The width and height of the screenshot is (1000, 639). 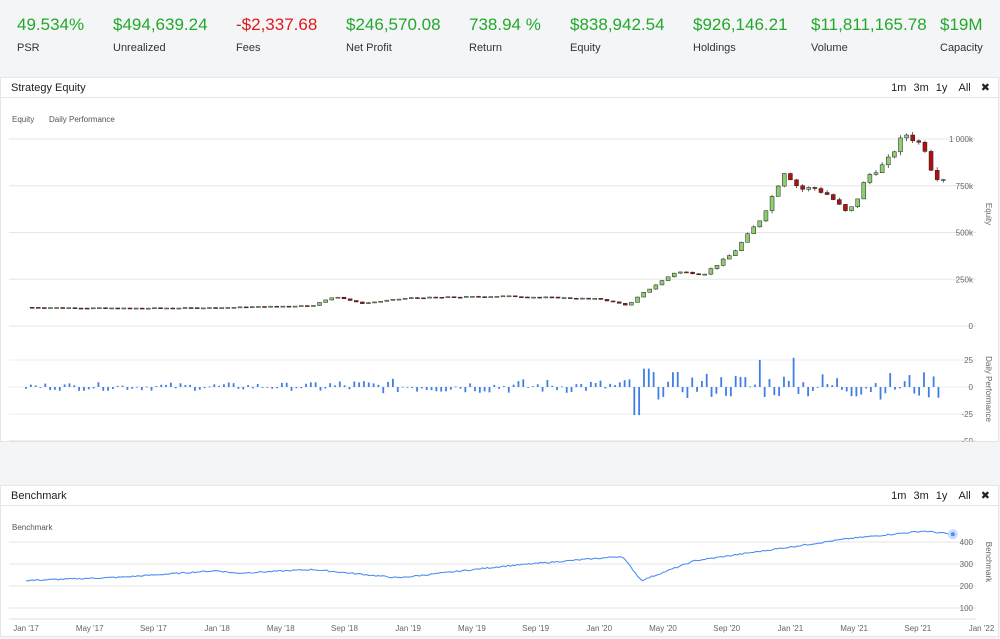 What do you see at coordinates (714, 48) in the screenshot?
I see `stat-label: Holdings` at bounding box center [714, 48].